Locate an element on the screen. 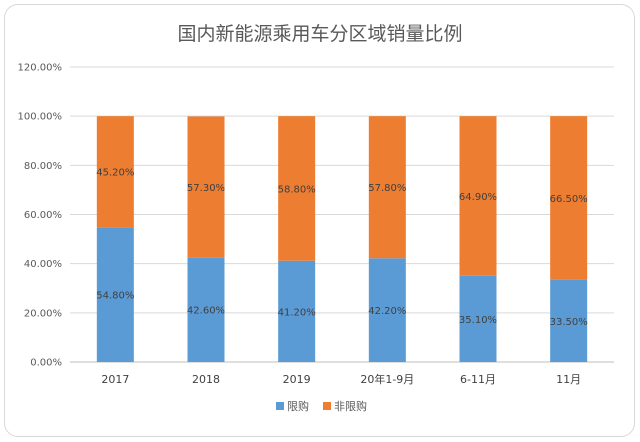 This screenshot has height=442, width=640. data-label: 57.80% is located at coordinates (387, 188).